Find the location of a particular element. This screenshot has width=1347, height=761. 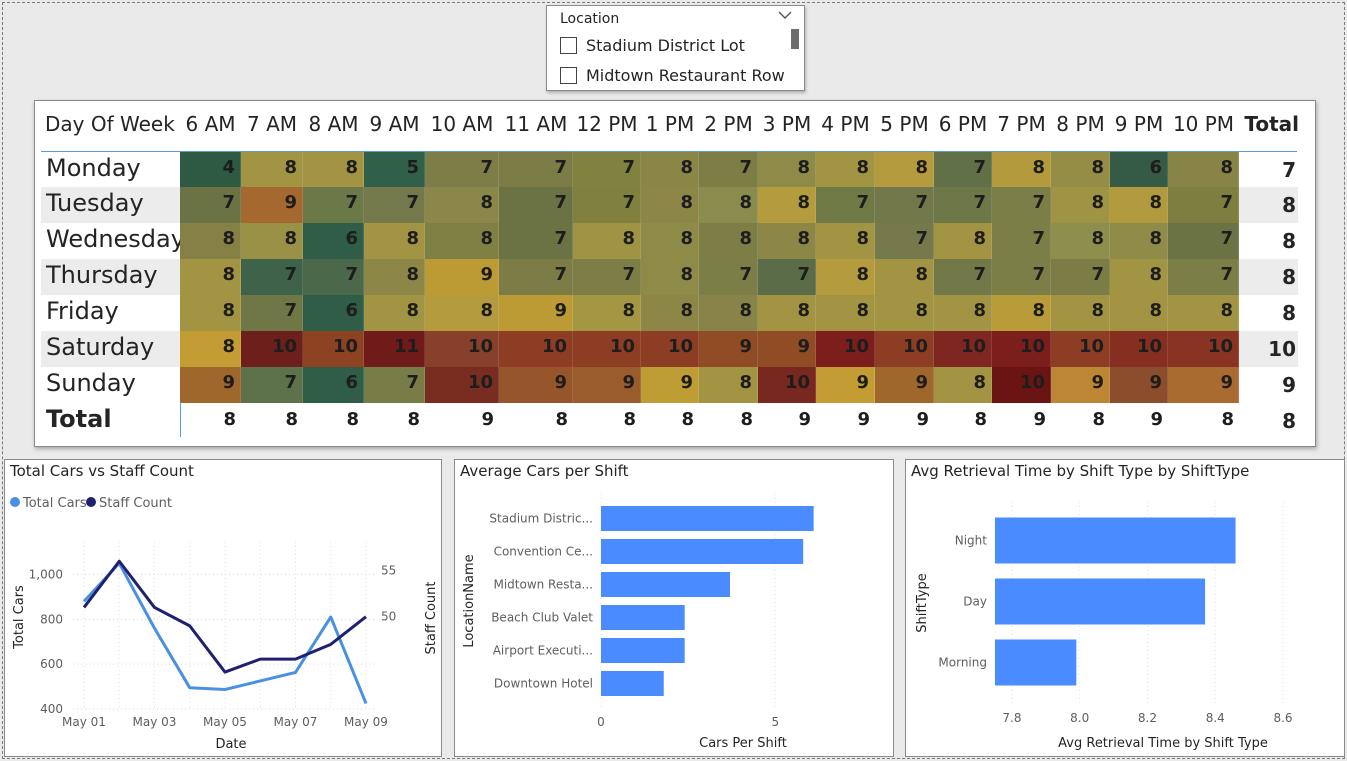

x-tick-label: 5 is located at coordinates (775, 722).